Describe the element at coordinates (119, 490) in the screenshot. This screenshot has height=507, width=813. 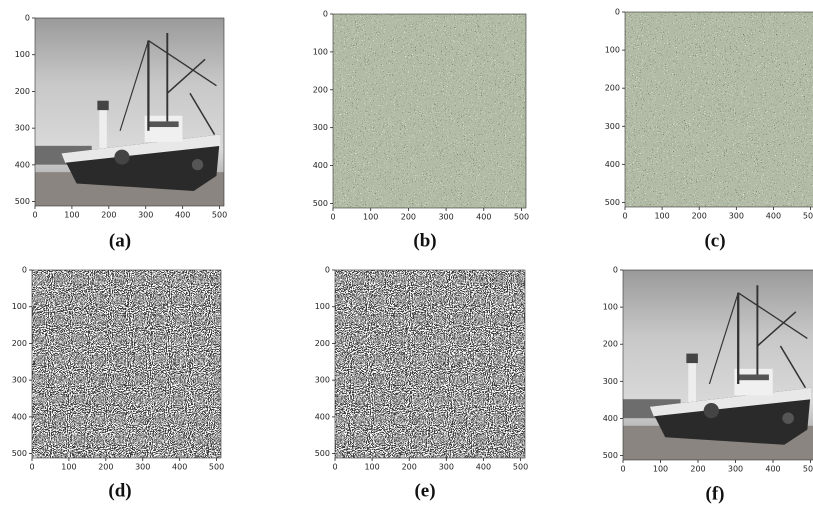
I see `caption: (d)` at that location.